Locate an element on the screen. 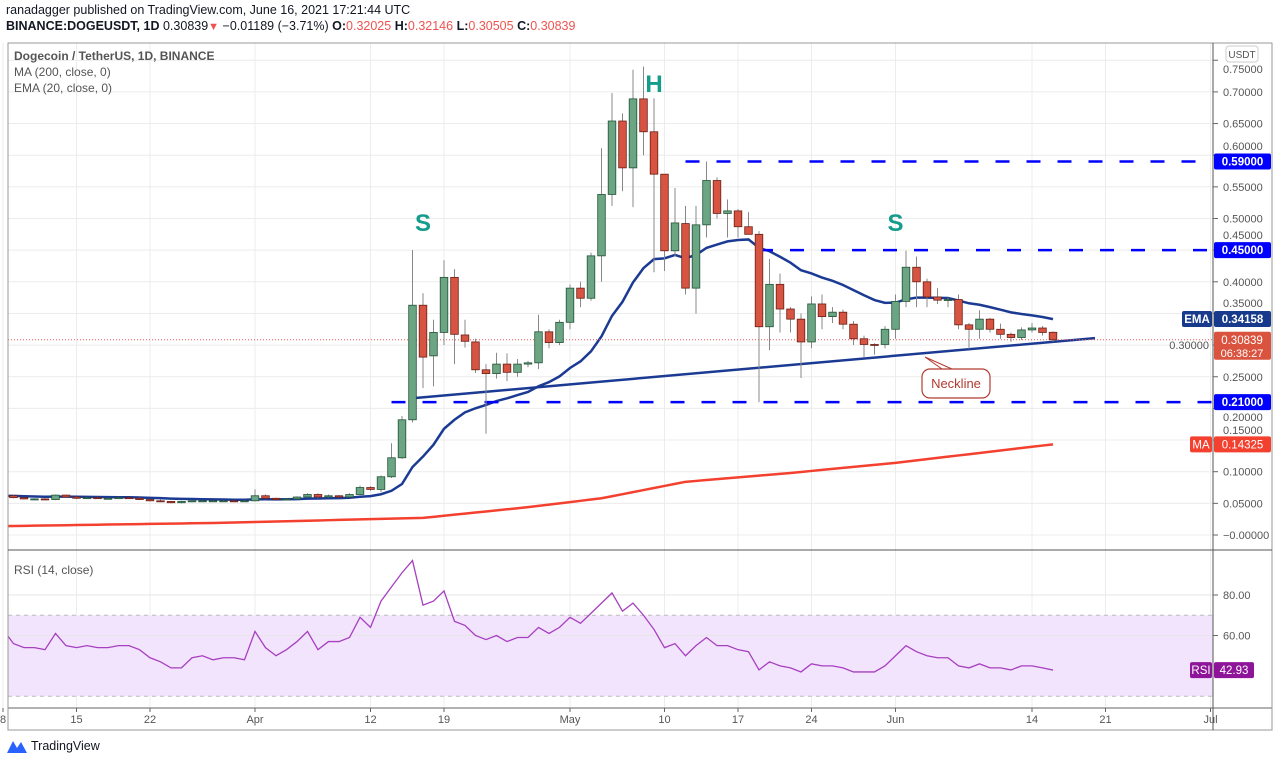  time-tick-label: 19 is located at coordinates (444, 720).